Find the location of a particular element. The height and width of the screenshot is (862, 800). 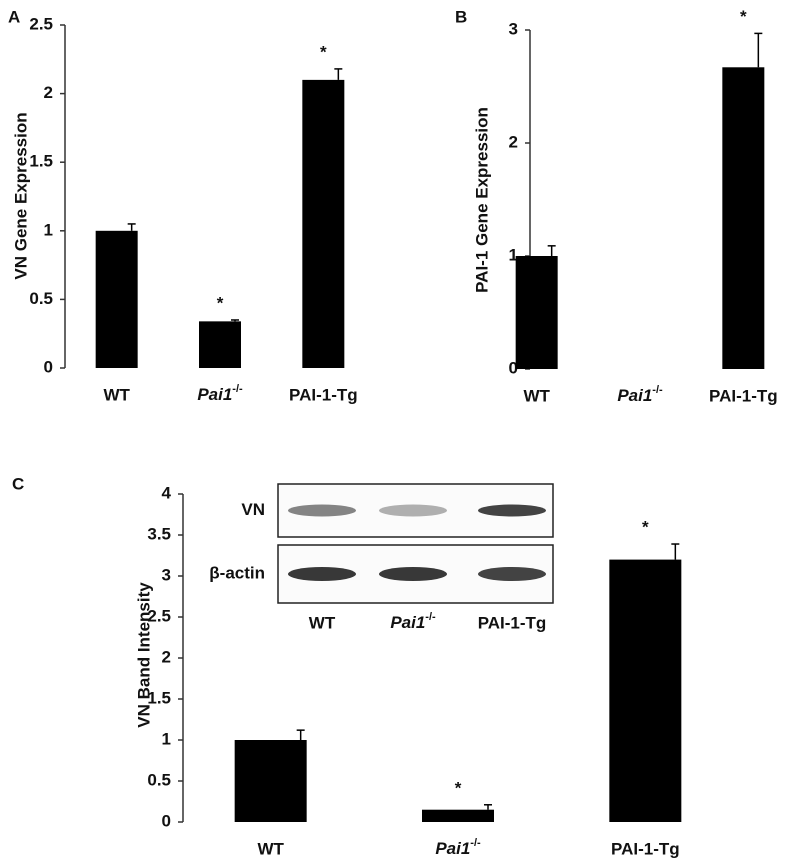

y-tick-label: 4 is located at coordinates (167, 492).